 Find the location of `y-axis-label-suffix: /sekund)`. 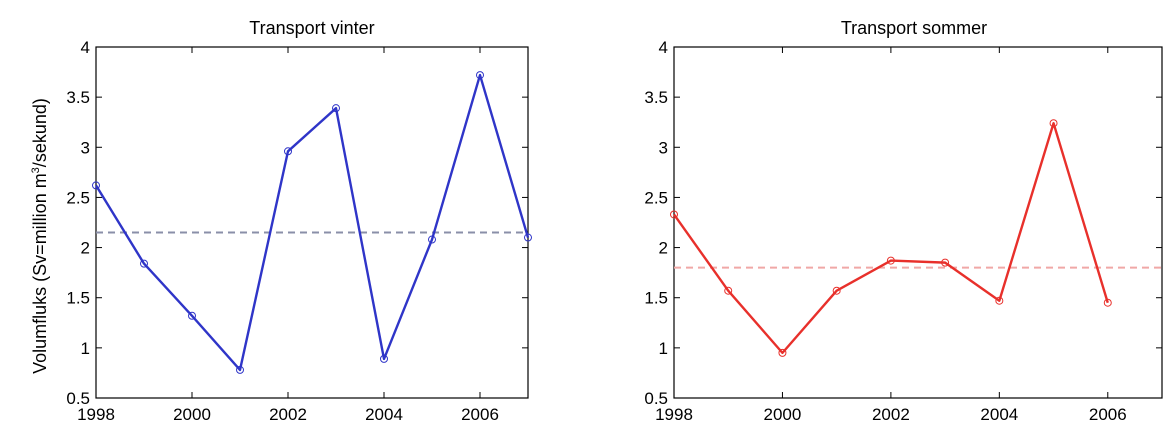

y-axis-label-suffix: /sekund) is located at coordinates (40, 132).